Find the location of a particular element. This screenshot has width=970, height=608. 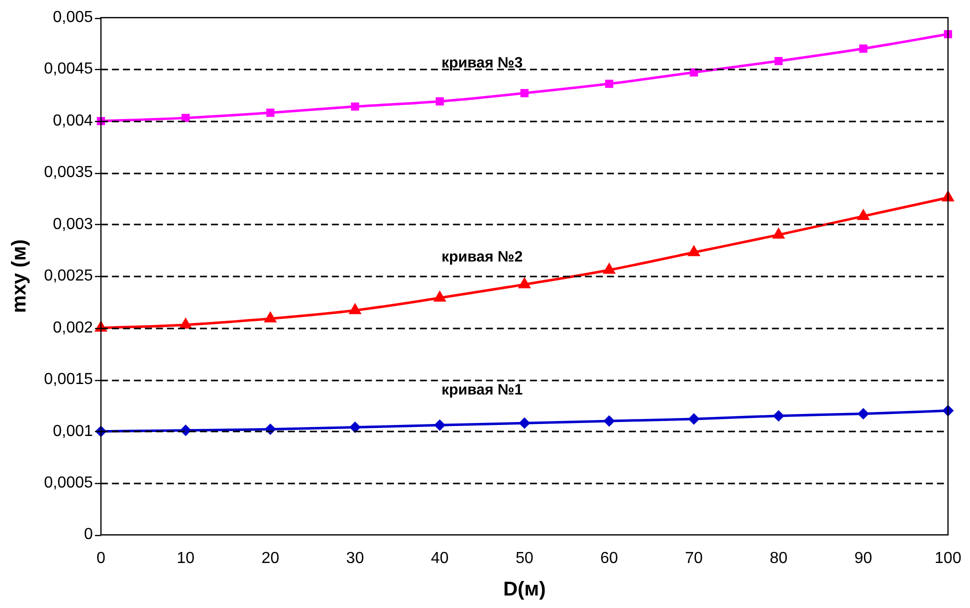

y-tick-label: 0,004 is located at coordinates (73, 121).